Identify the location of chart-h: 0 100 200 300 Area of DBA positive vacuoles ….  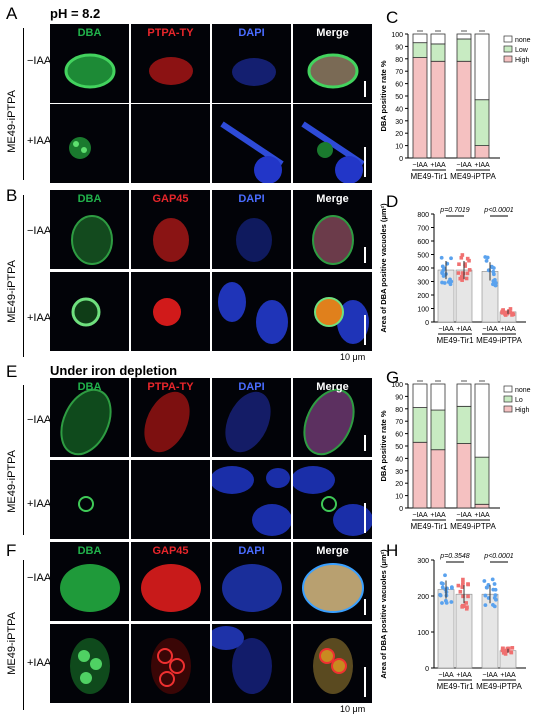
(452, 620).